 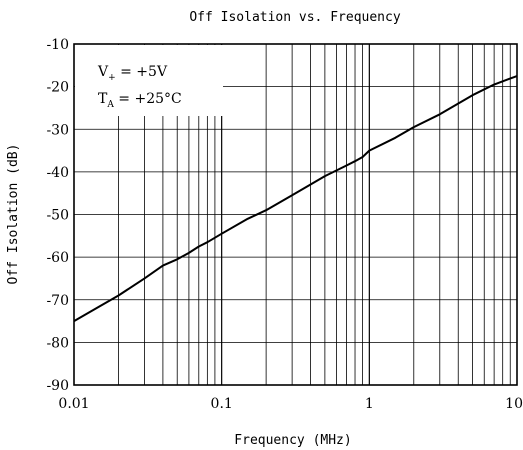 I want to click on x-tick-label: 0.01, so click(x=73, y=404).